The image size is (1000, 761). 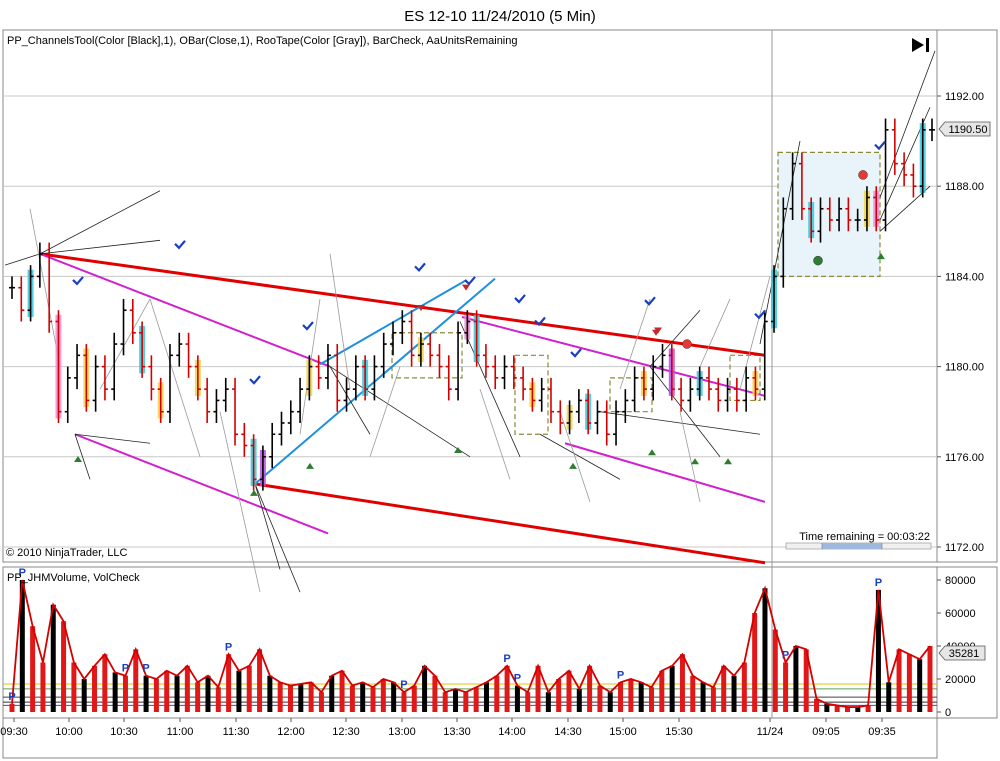 I want to click on price-tick-label: 1180.00, so click(x=964, y=368).